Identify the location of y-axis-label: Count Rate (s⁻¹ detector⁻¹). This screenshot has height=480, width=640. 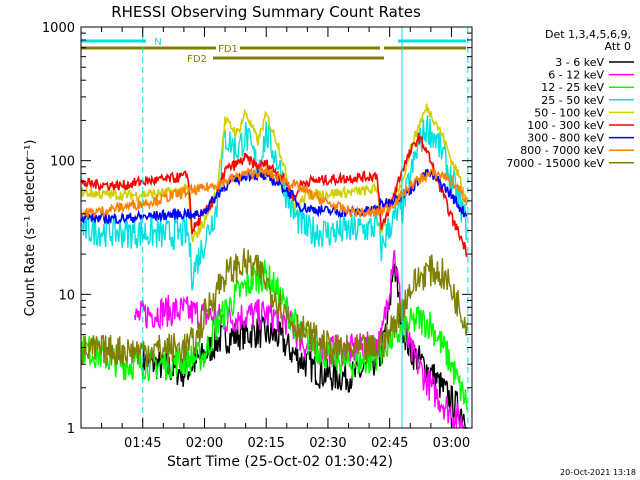
(30, 228).